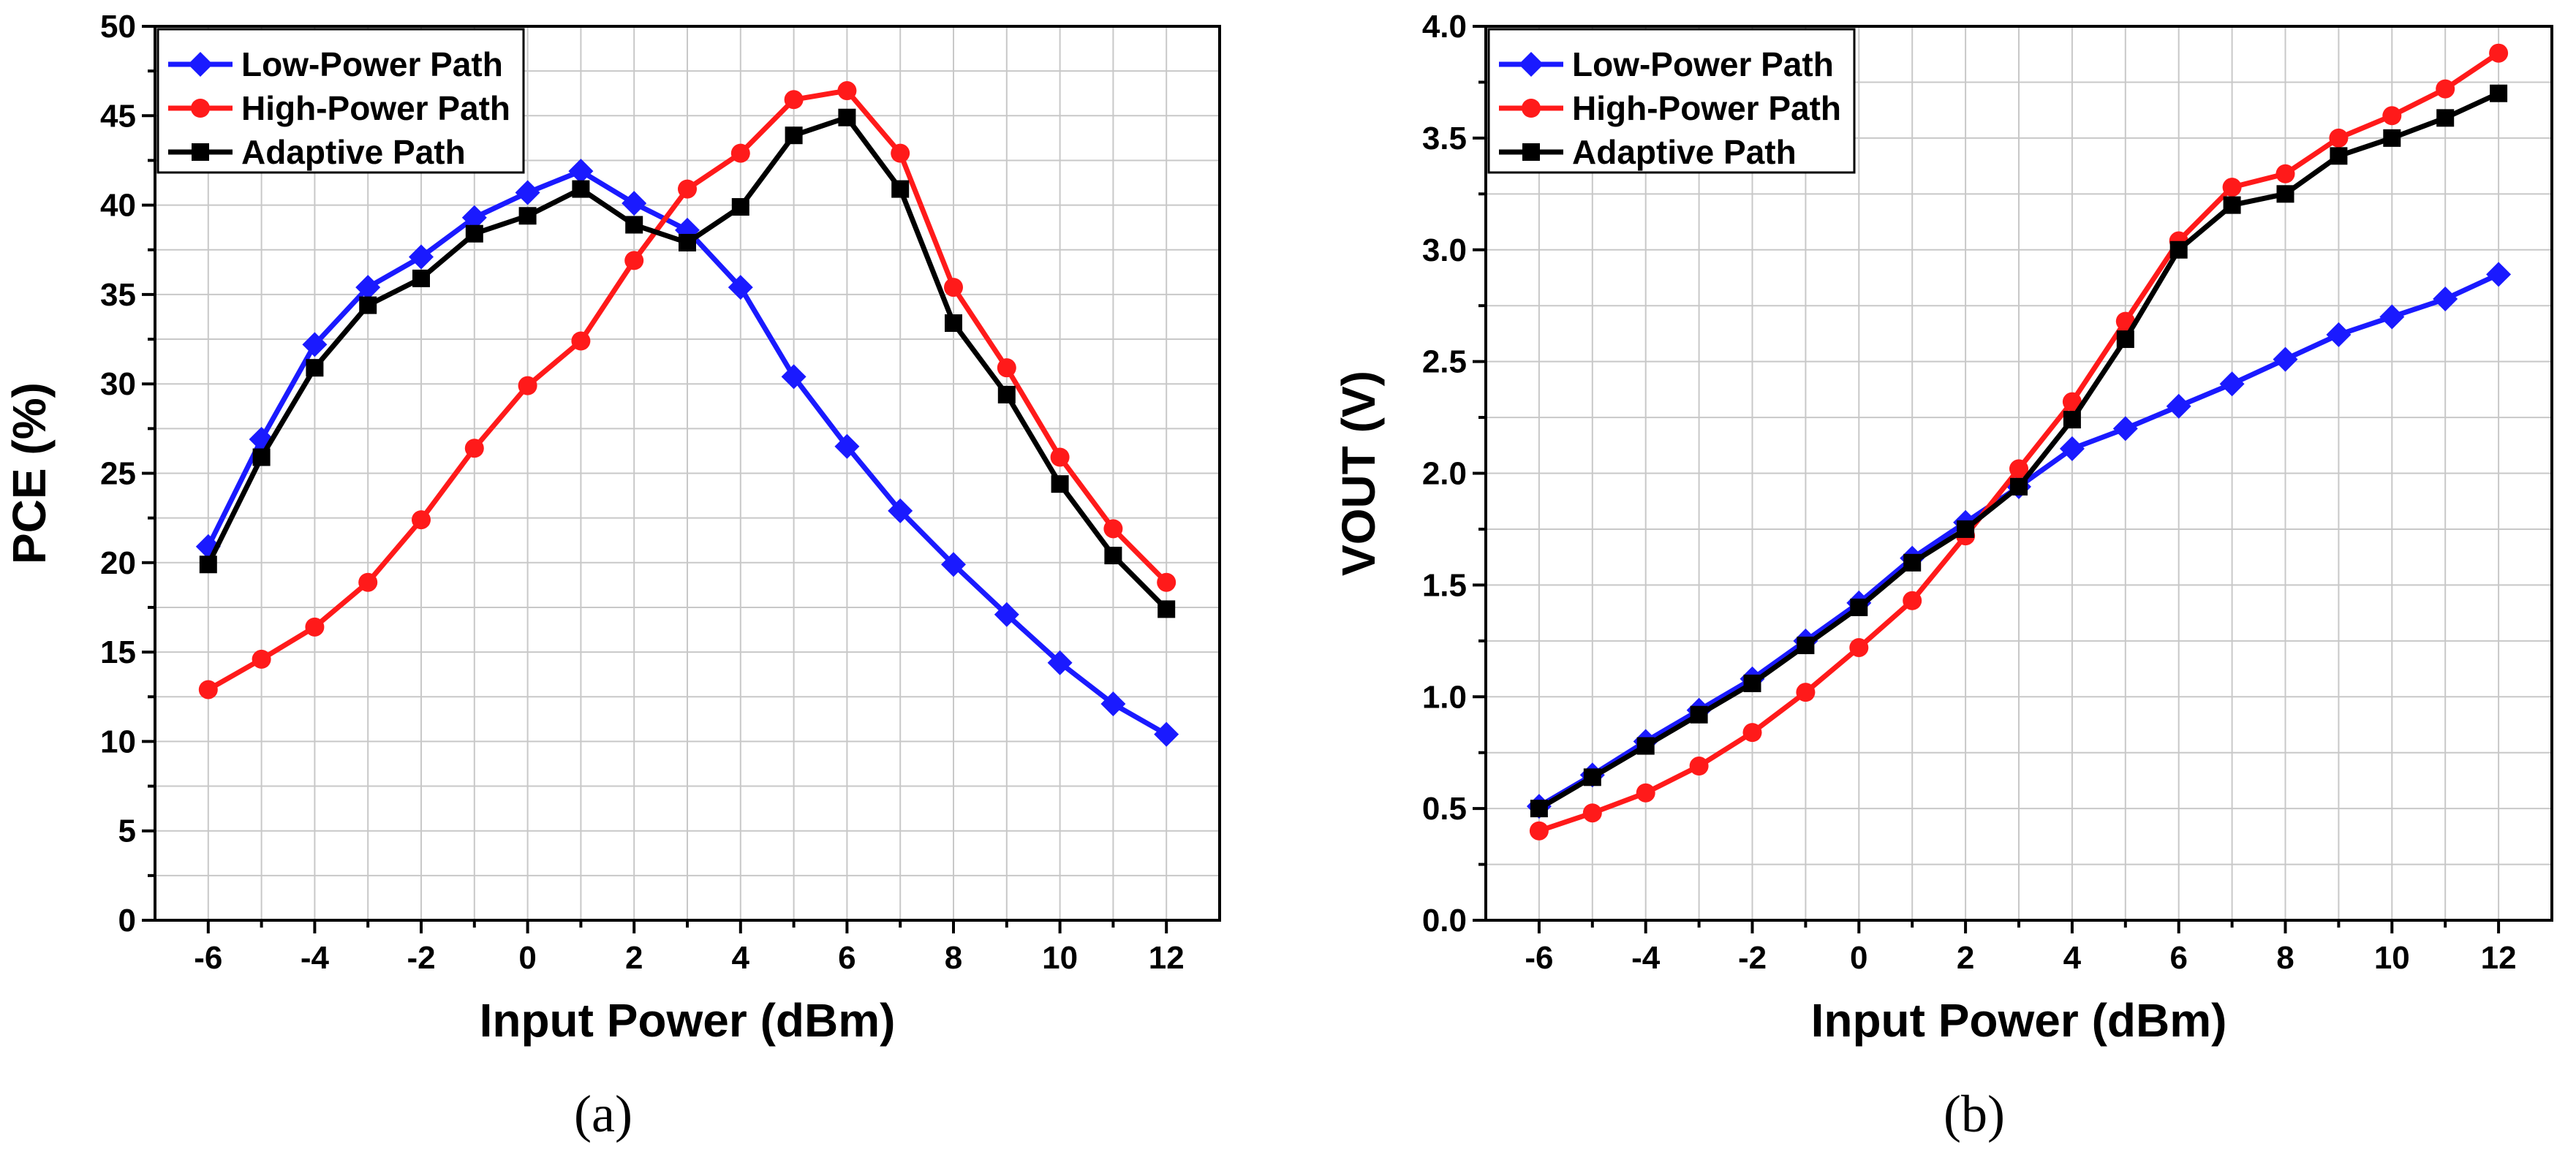  Describe the element at coordinates (1444, 809) in the screenshot. I see `y-tick-label: 0.5` at that location.